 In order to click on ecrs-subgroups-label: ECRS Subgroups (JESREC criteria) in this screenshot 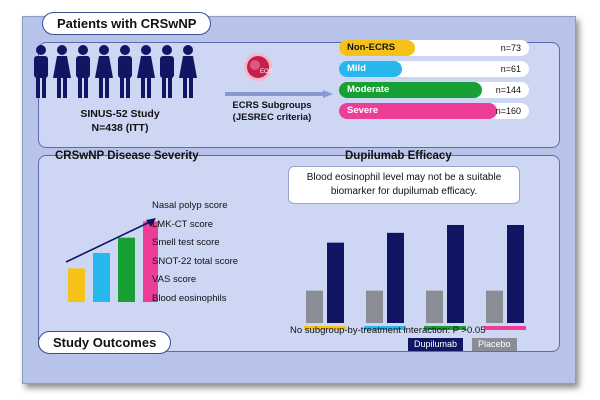, I will do `click(272, 112)`.